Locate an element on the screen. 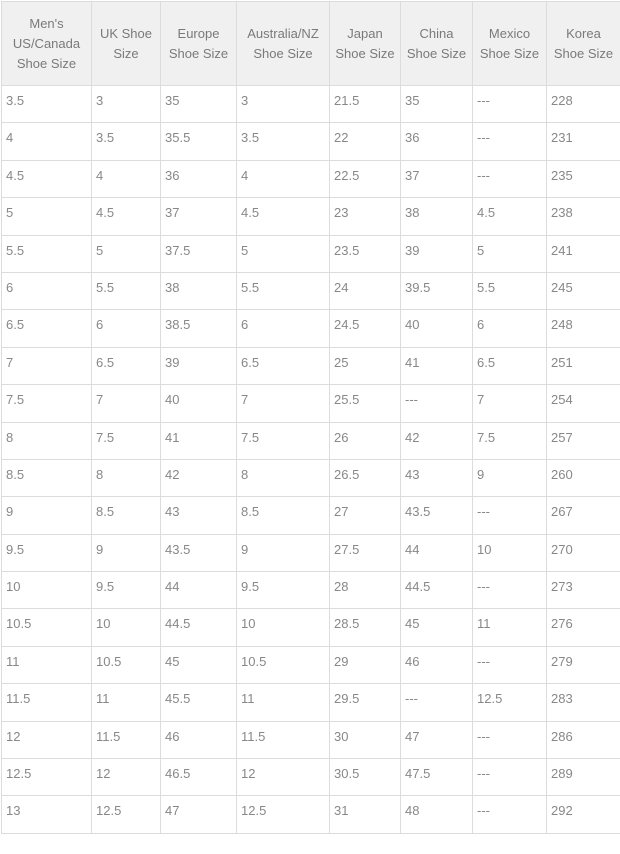 This screenshot has width=620, height=854. table-cell: 45 is located at coordinates (437, 627).